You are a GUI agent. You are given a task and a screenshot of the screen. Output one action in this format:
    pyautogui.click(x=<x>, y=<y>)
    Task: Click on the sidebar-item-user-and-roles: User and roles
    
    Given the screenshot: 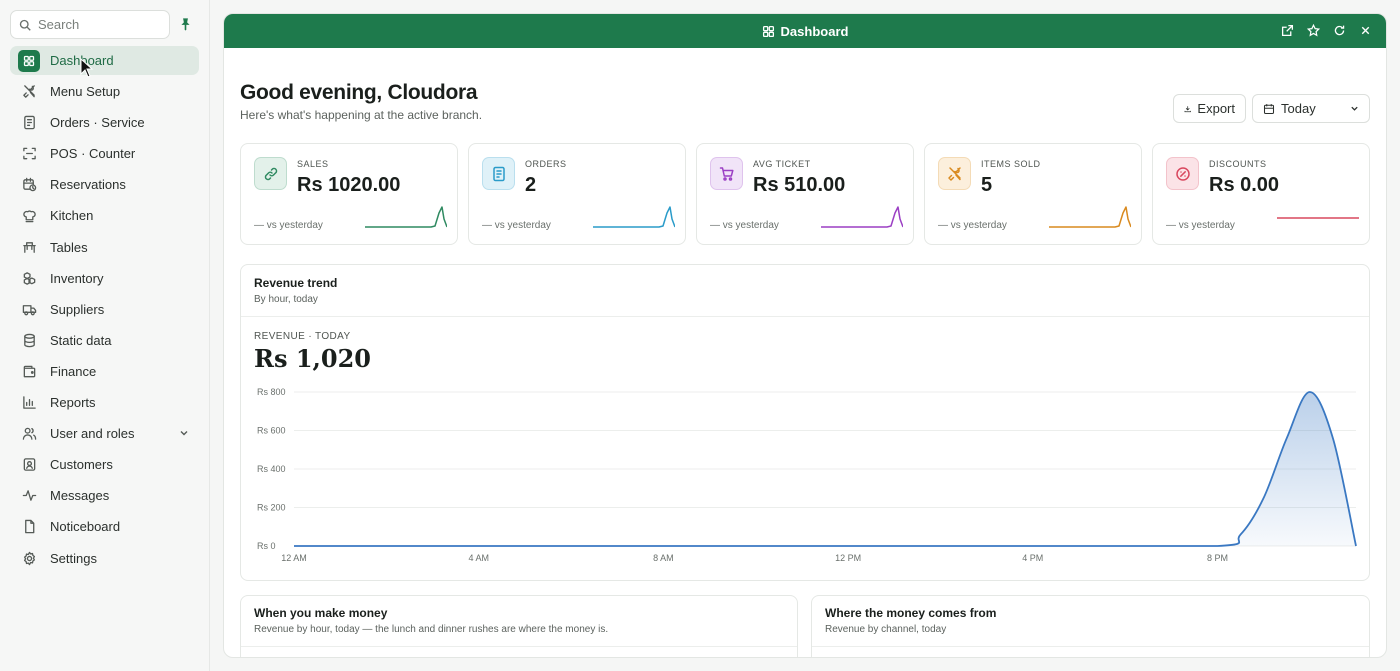 What is the action you would take?
    pyautogui.click(x=104, y=433)
    